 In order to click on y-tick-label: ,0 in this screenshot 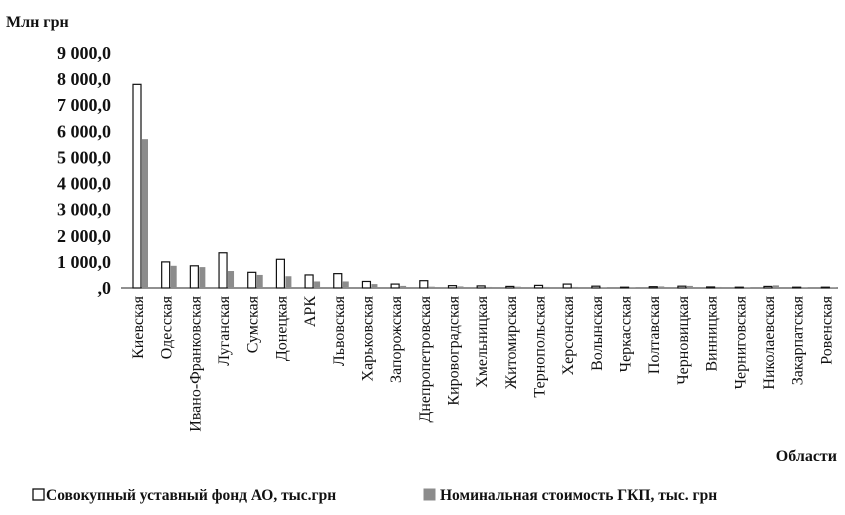, I will do `click(105, 288)`.